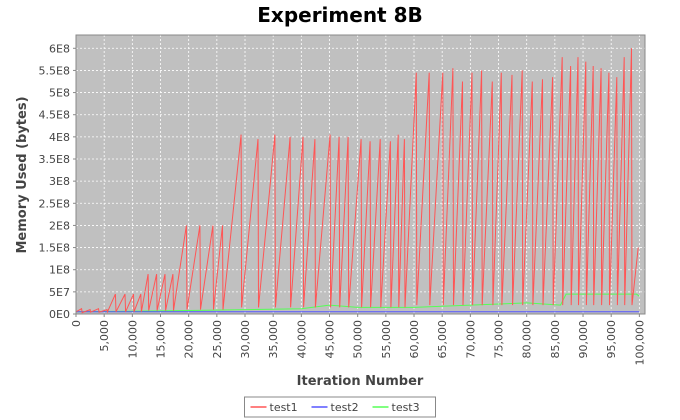  I want to click on x-tick-label: 30,000, so click(245, 339).